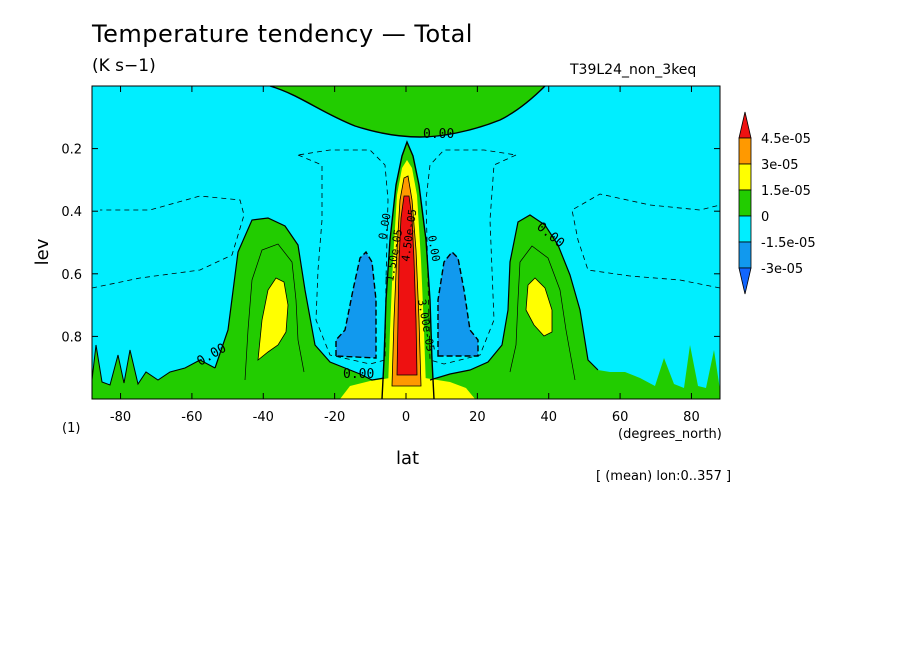 Image resolution: width=904 pixels, height=654 pixels. I want to click on contour-dashed-right, so click(645, 241).